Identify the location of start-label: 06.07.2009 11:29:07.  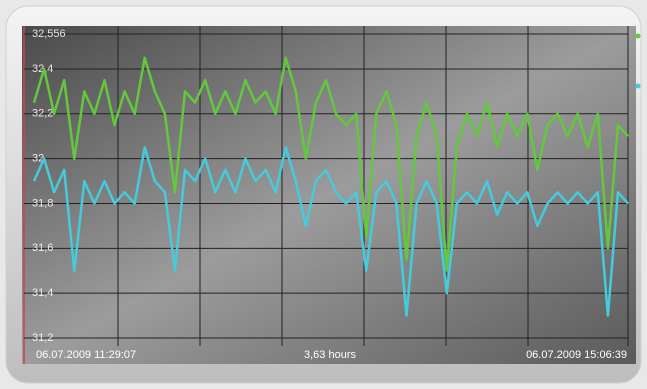
(86, 355).